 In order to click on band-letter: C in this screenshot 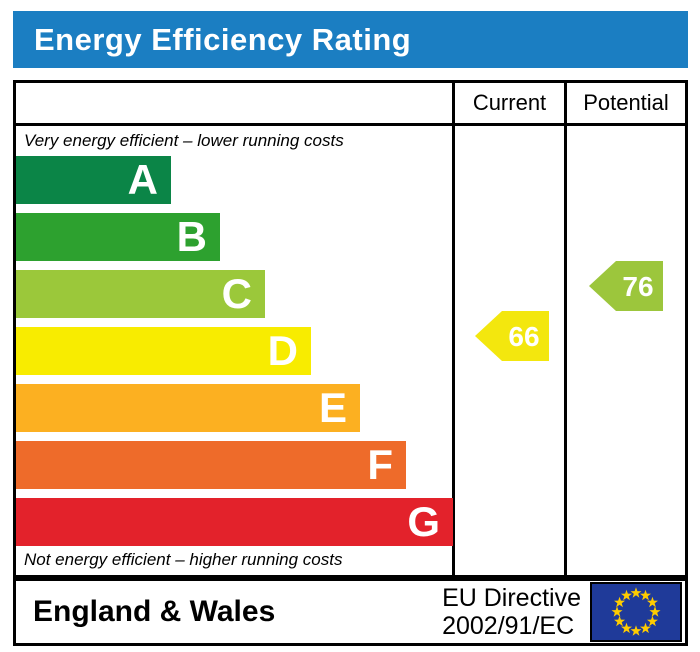, I will do `click(236, 293)`.